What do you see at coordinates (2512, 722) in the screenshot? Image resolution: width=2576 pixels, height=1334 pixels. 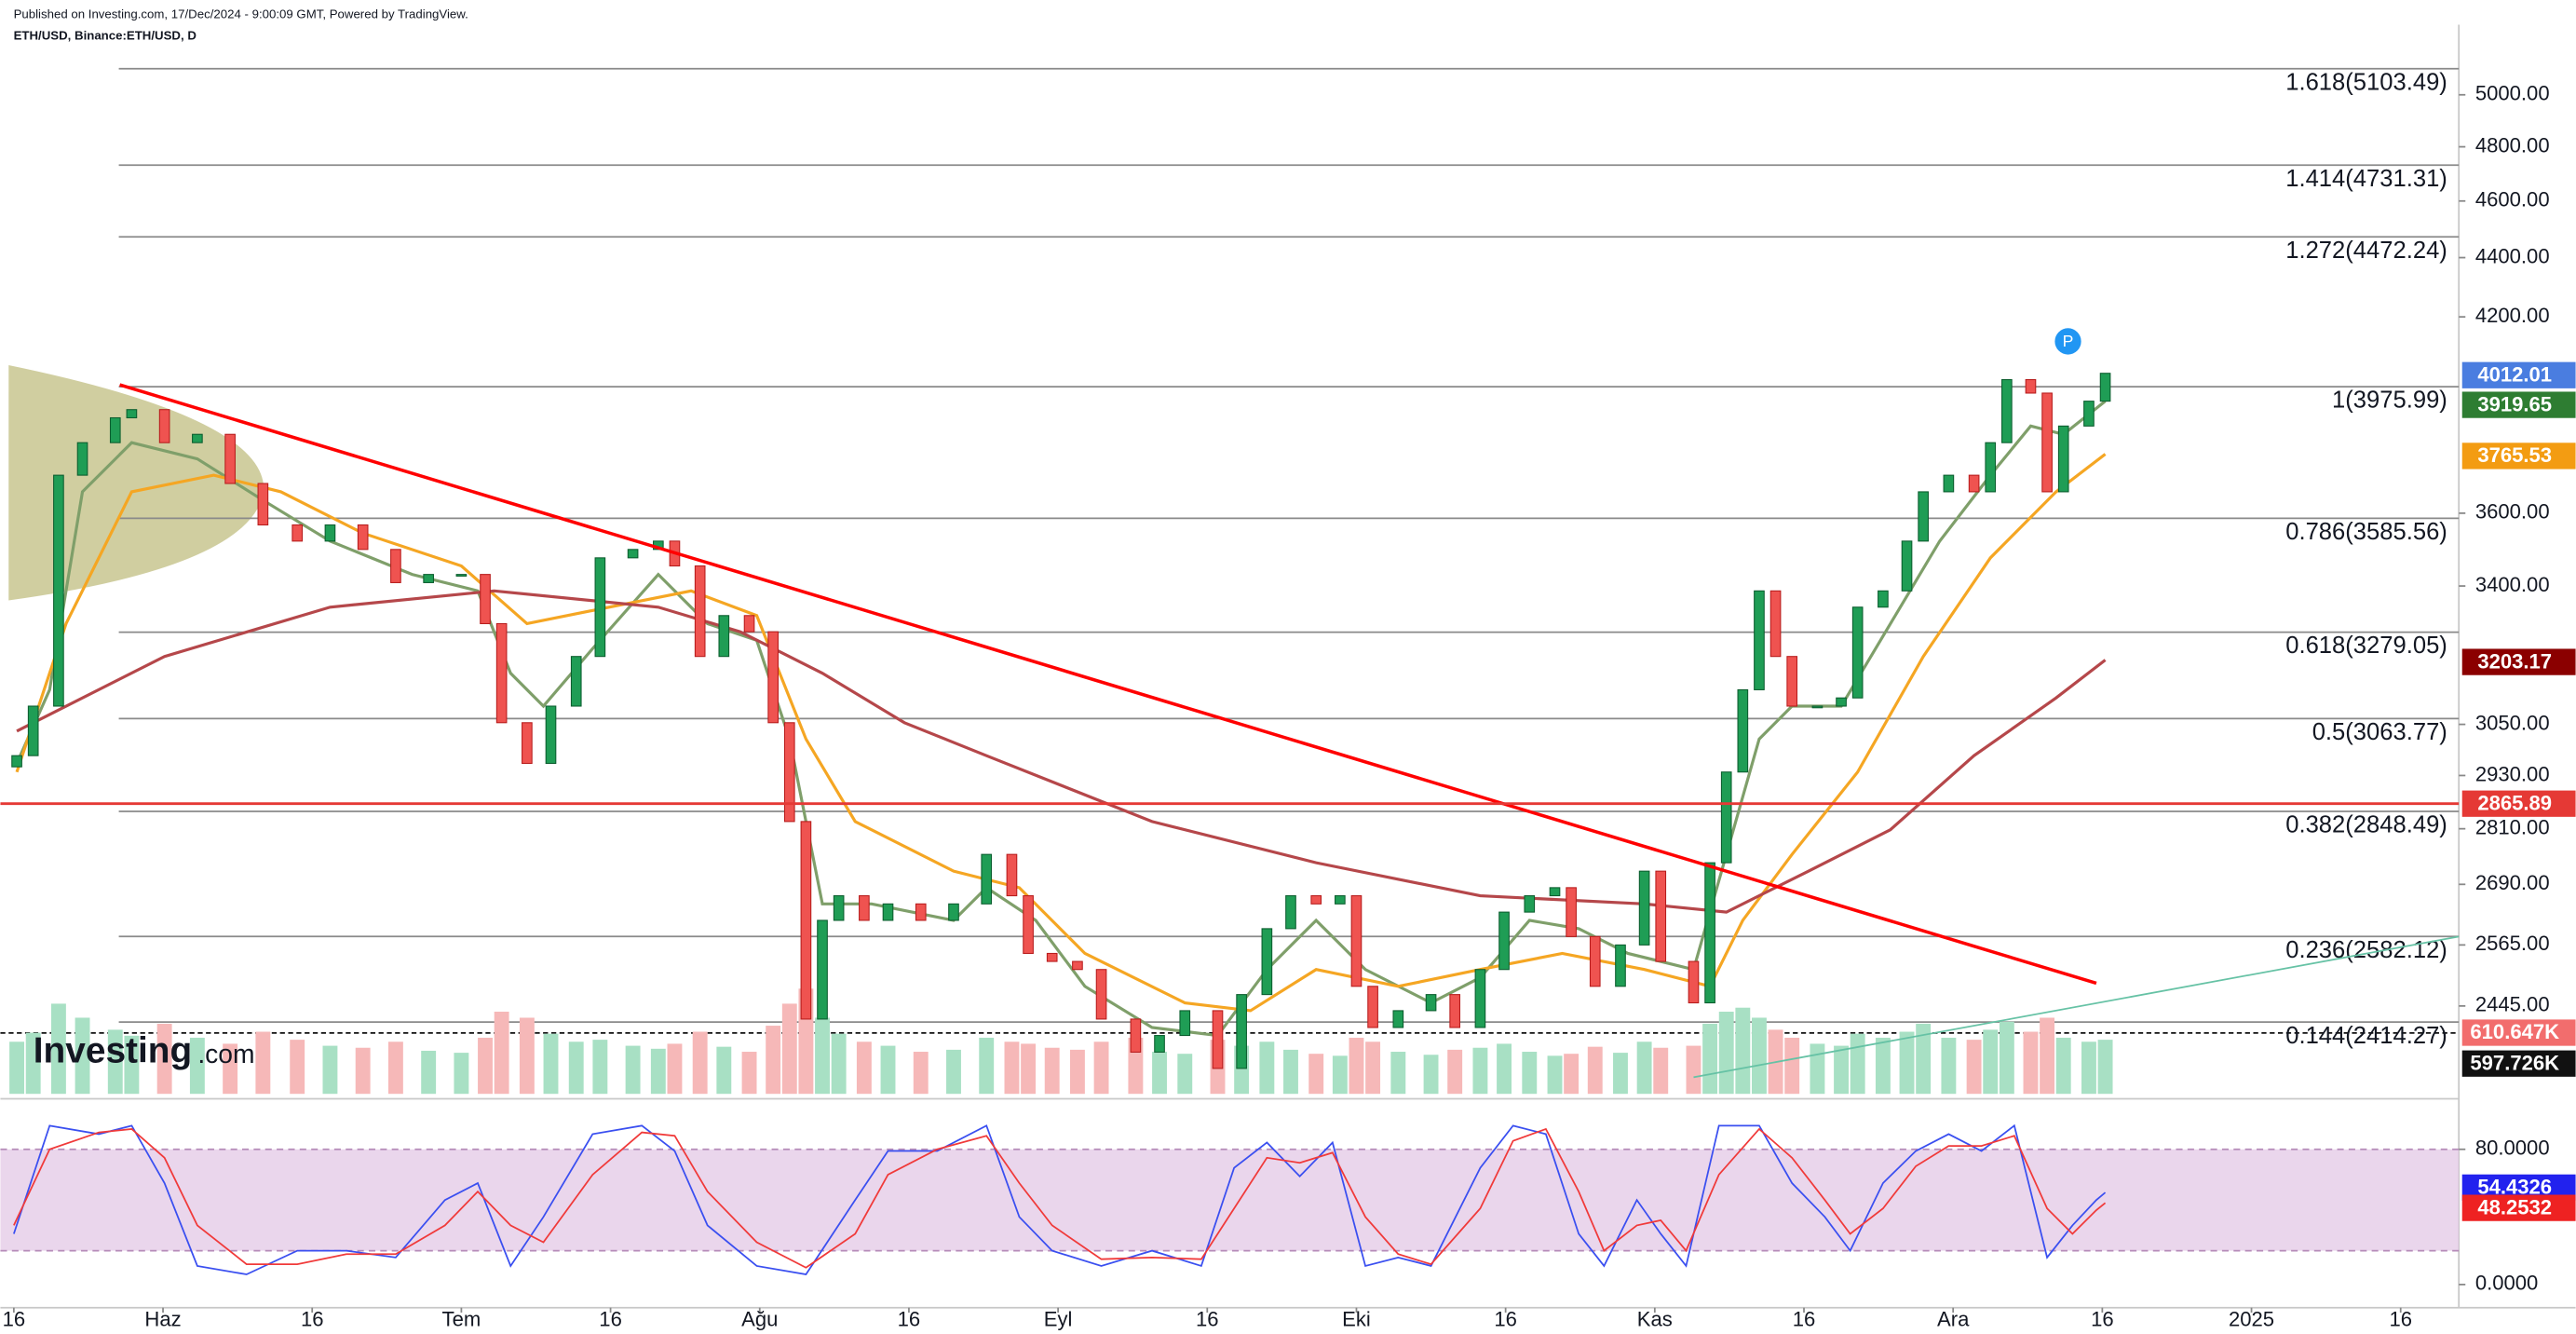 I see `y-tick-label: 3050.00` at bounding box center [2512, 722].